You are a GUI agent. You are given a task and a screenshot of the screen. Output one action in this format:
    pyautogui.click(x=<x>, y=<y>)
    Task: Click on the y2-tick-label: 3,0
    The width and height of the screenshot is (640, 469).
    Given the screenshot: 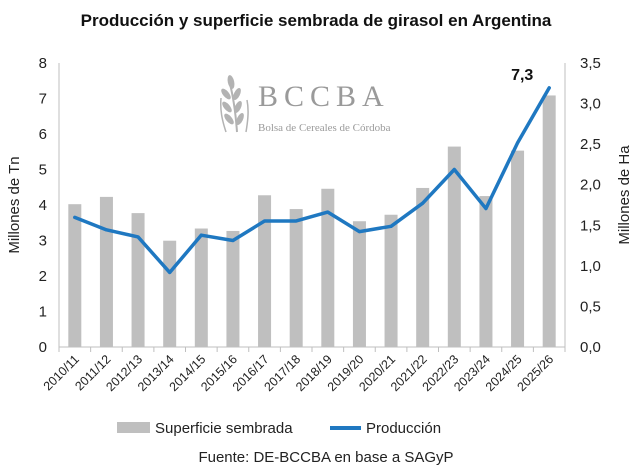 What is the action you would take?
    pyautogui.click(x=590, y=104)
    